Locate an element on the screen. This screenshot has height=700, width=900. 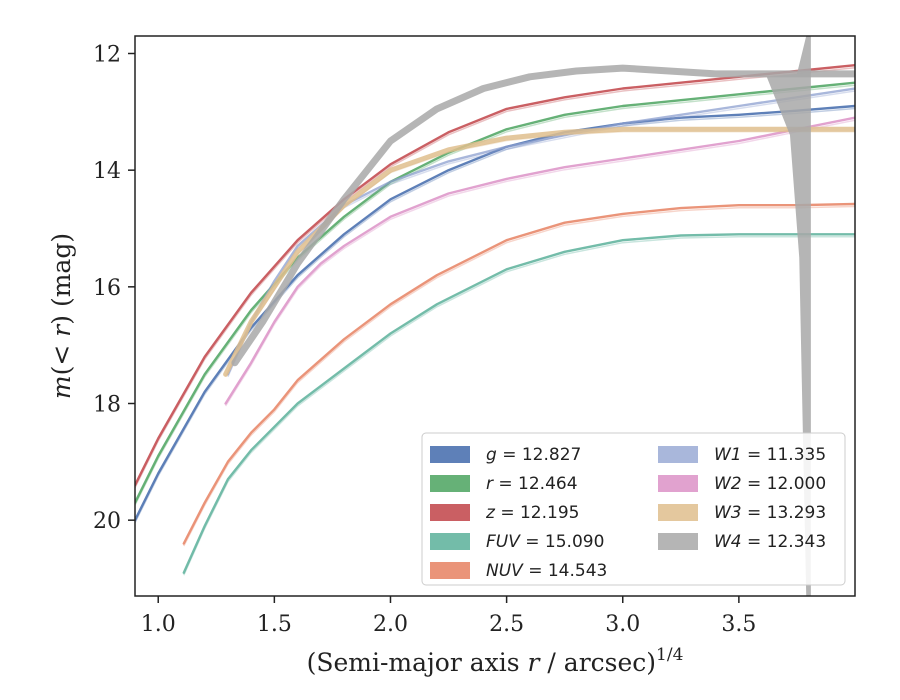
legend-label-fuv: FUV = 15.090 is located at coordinates (545, 542).